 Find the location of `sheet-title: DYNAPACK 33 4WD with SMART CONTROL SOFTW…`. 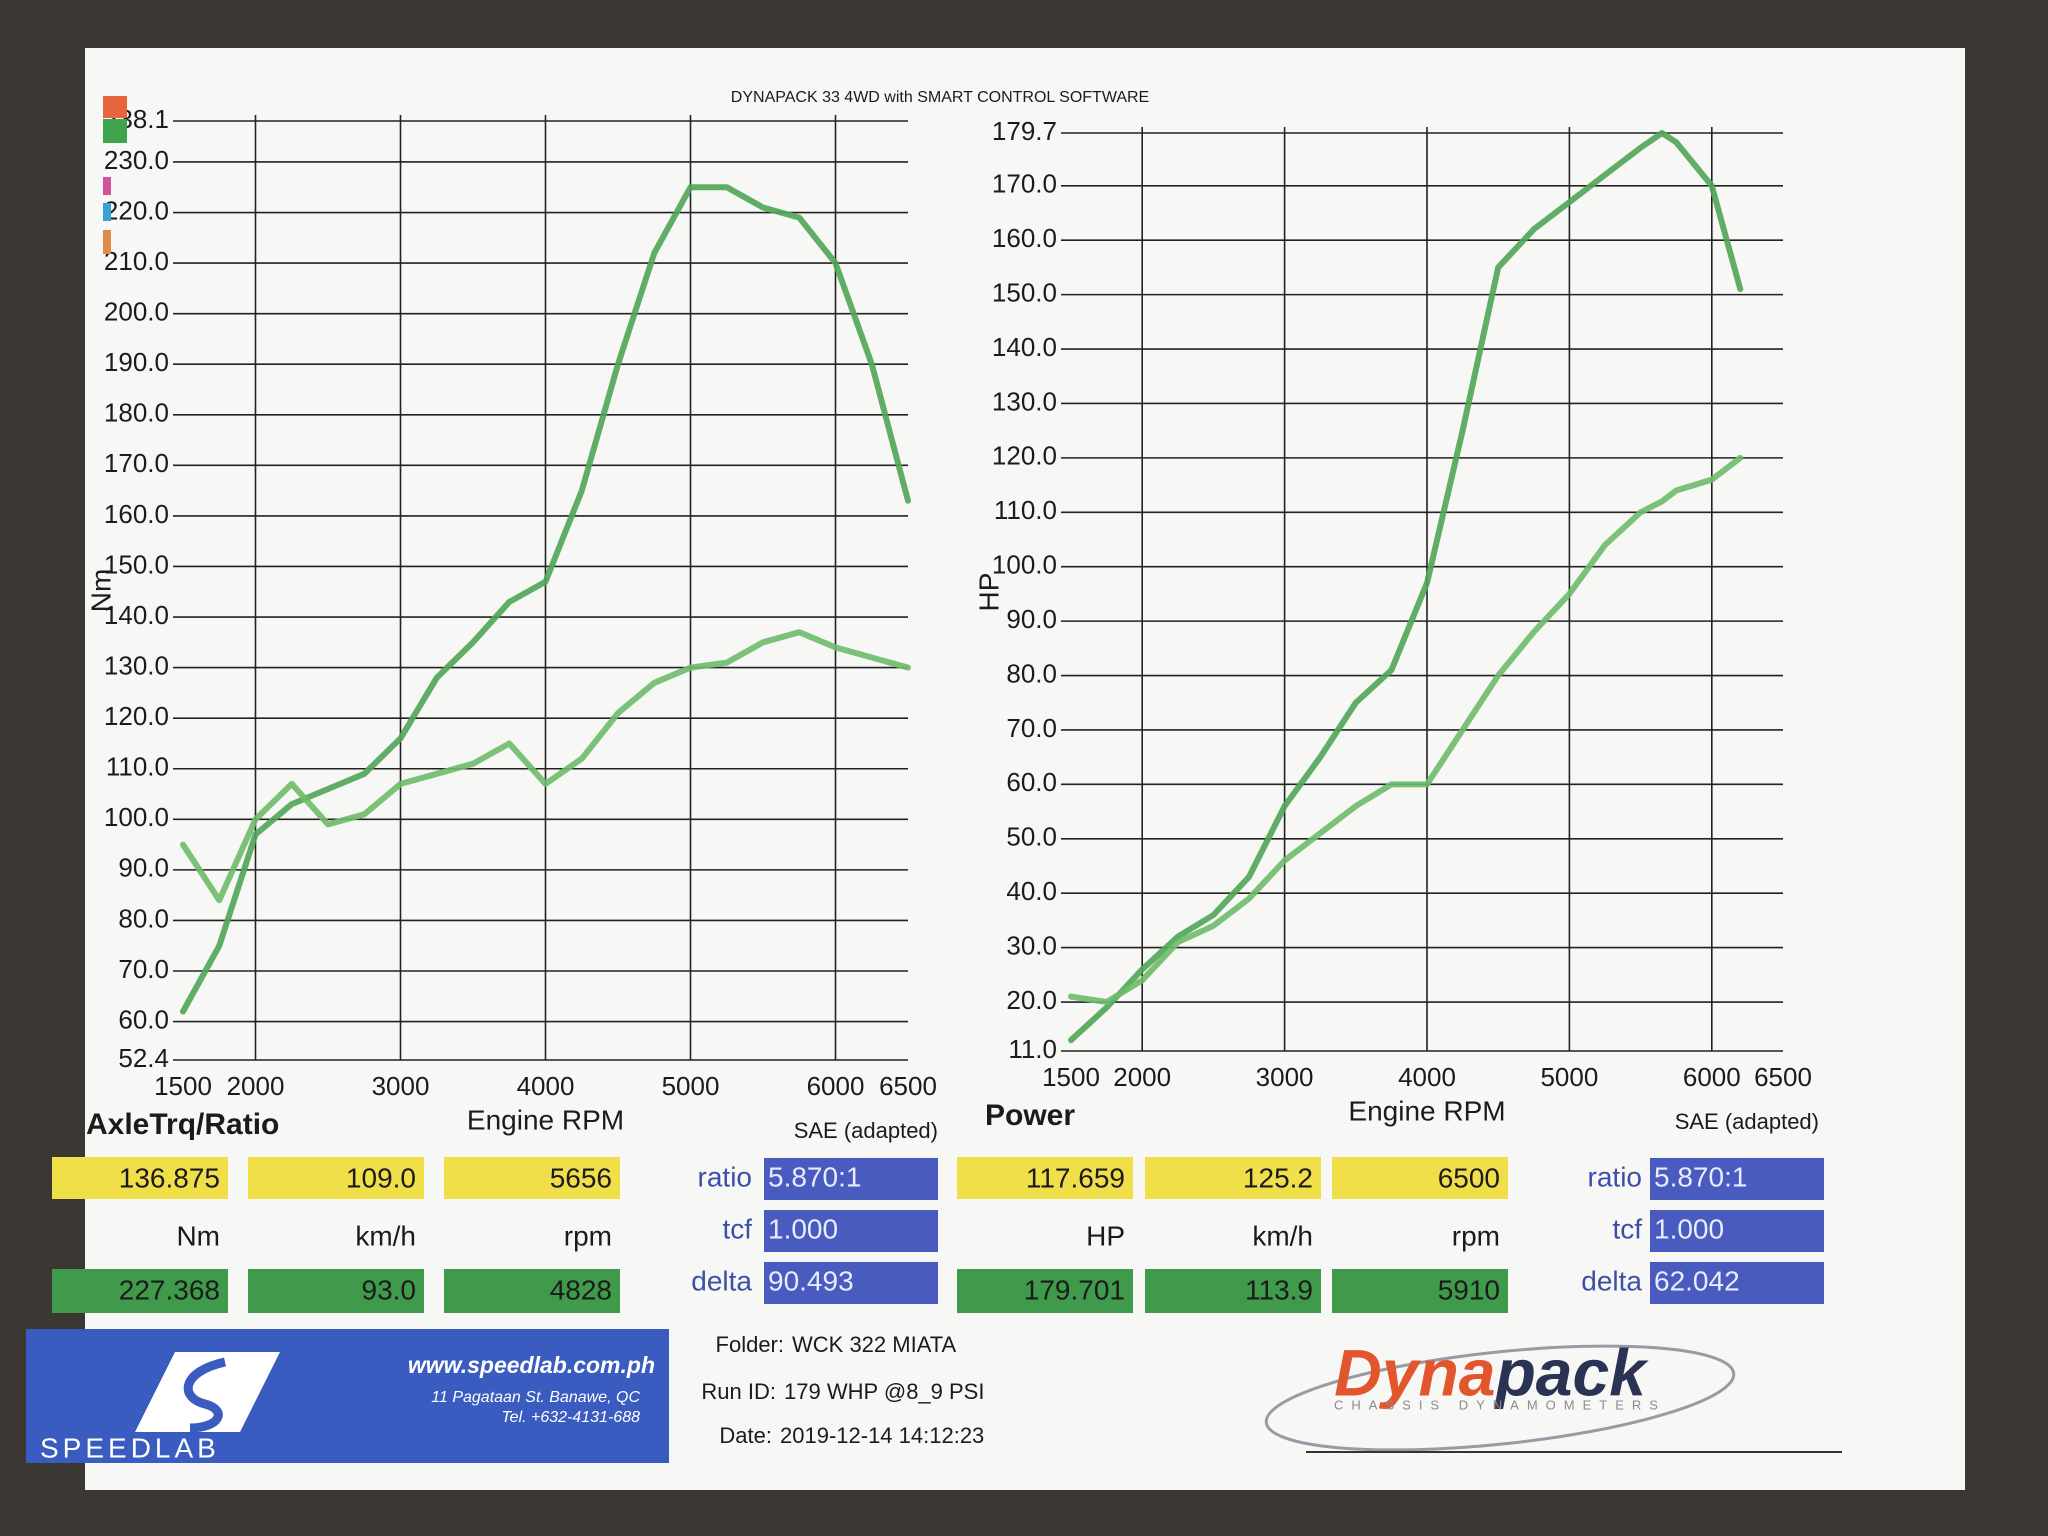

sheet-title: DYNAPACK 33 4WD with SMART CONTROL SOFTW… is located at coordinates (940, 97).